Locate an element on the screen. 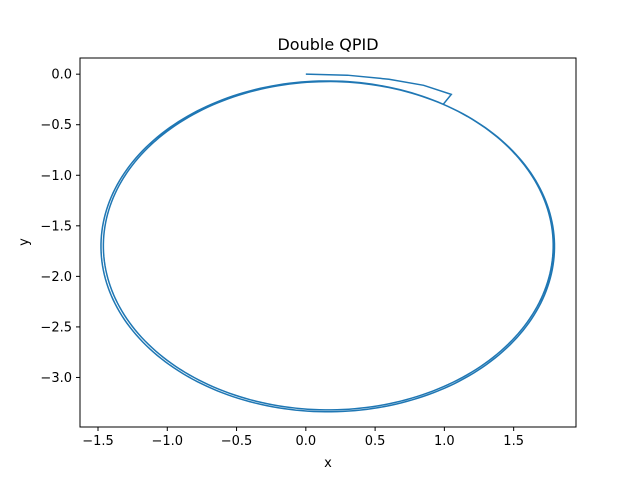  x-tick-label: 0.5 is located at coordinates (375, 441).